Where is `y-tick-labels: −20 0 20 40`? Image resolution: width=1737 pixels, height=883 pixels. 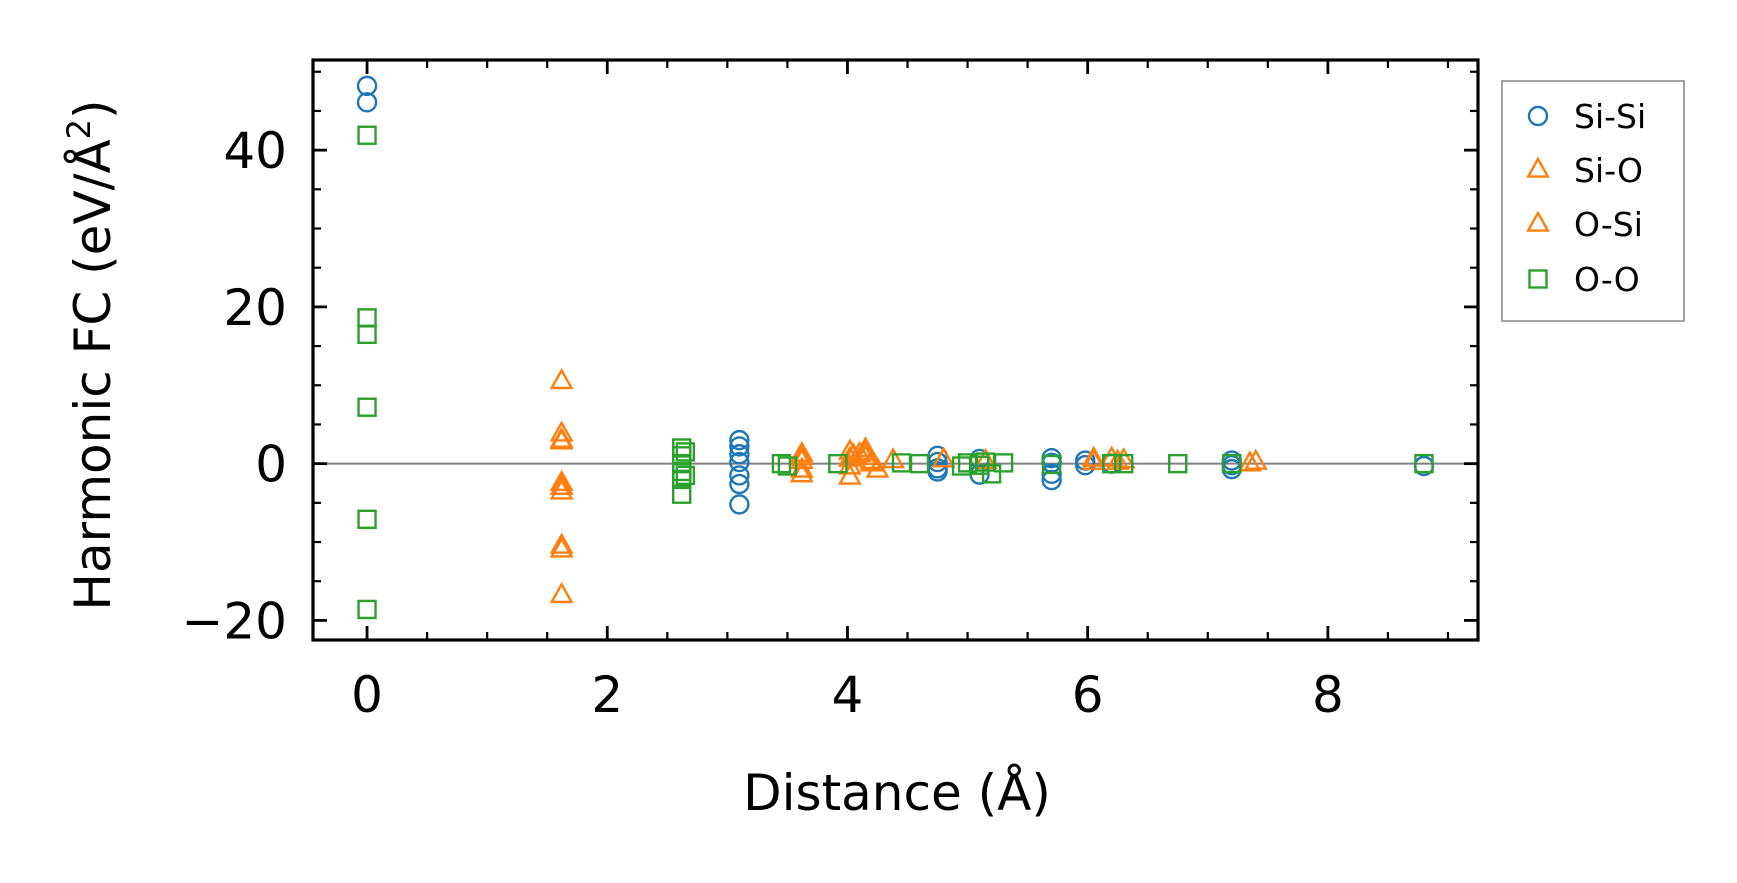
y-tick-labels: −20 0 20 40 is located at coordinates (234, 386).